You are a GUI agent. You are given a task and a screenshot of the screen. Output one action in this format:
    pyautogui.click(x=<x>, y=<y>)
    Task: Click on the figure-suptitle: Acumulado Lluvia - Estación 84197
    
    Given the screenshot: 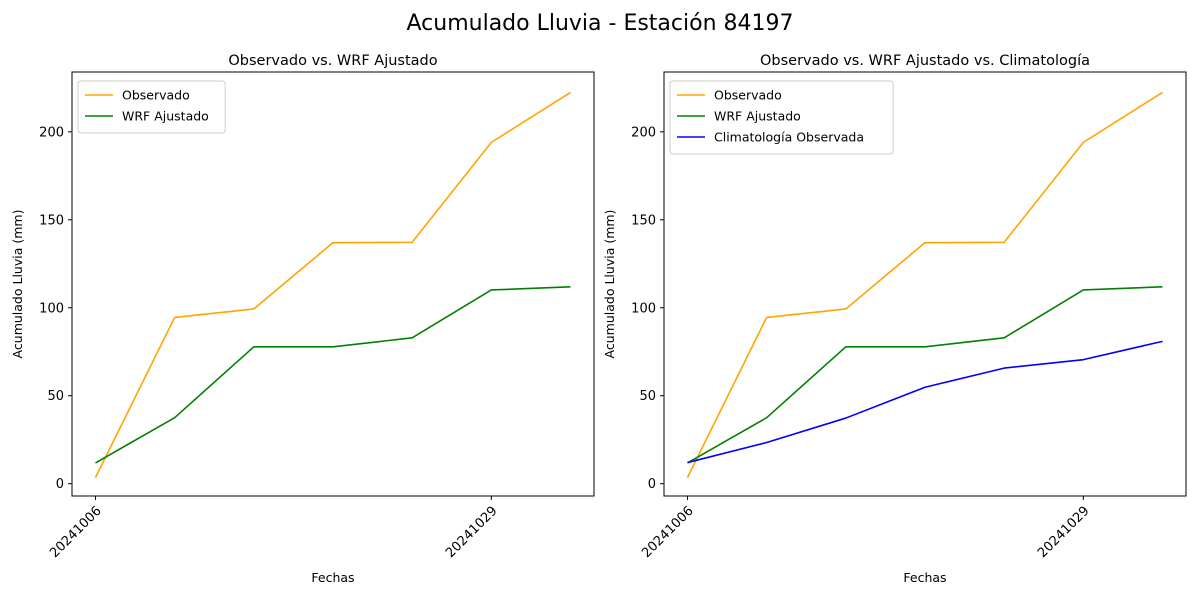 What is the action you would take?
    pyautogui.click(x=600, y=23)
    